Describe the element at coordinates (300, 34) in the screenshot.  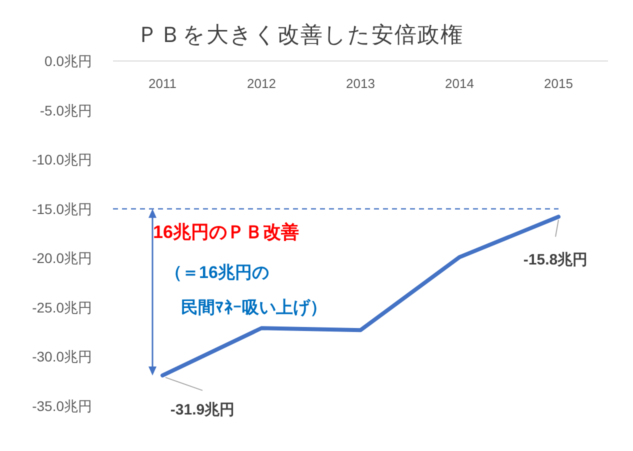
I see `chart-title: ＰＢを大きく改善した安倍政権` at that location.